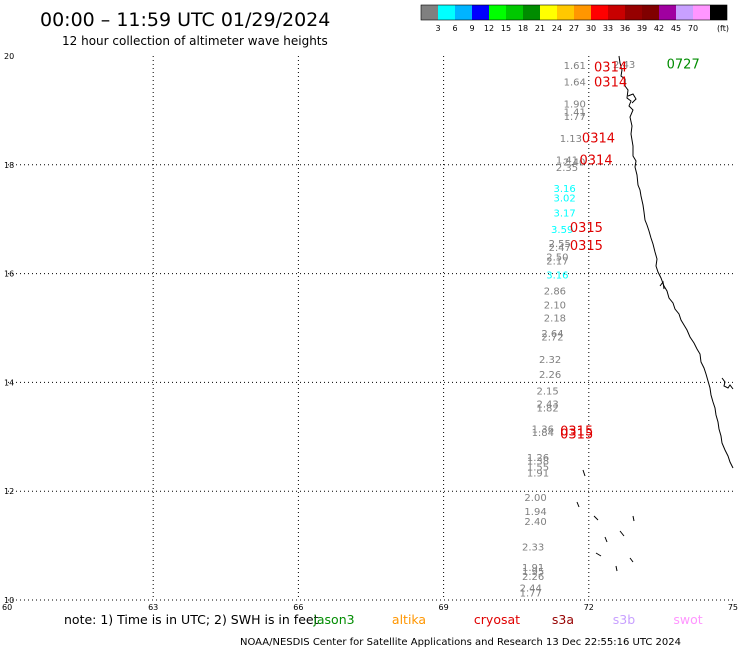 The height and width of the screenshot is (650, 740). What do you see at coordinates (567, 168) in the screenshot?
I see `wave-height-value: 2.35` at bounding box center [567, 168].